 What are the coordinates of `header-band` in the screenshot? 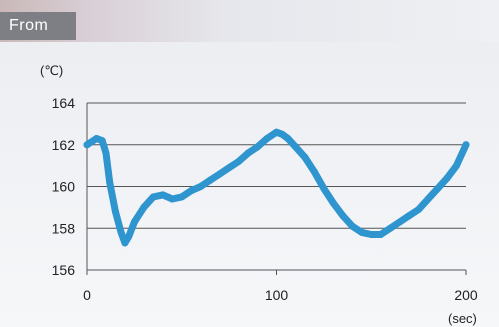 It's located at (249, 21).